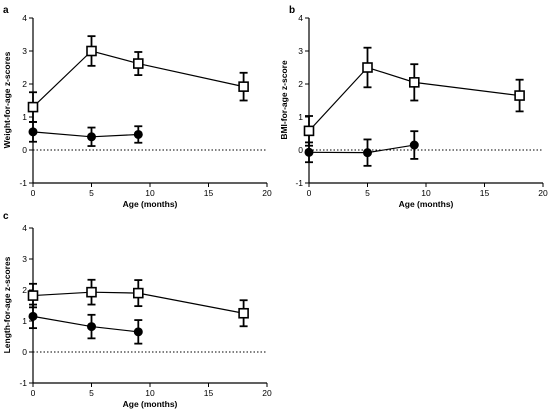 The height and width of the screenshot is (418, 550). I want to click on panel-letter: b, so click(292, 10).